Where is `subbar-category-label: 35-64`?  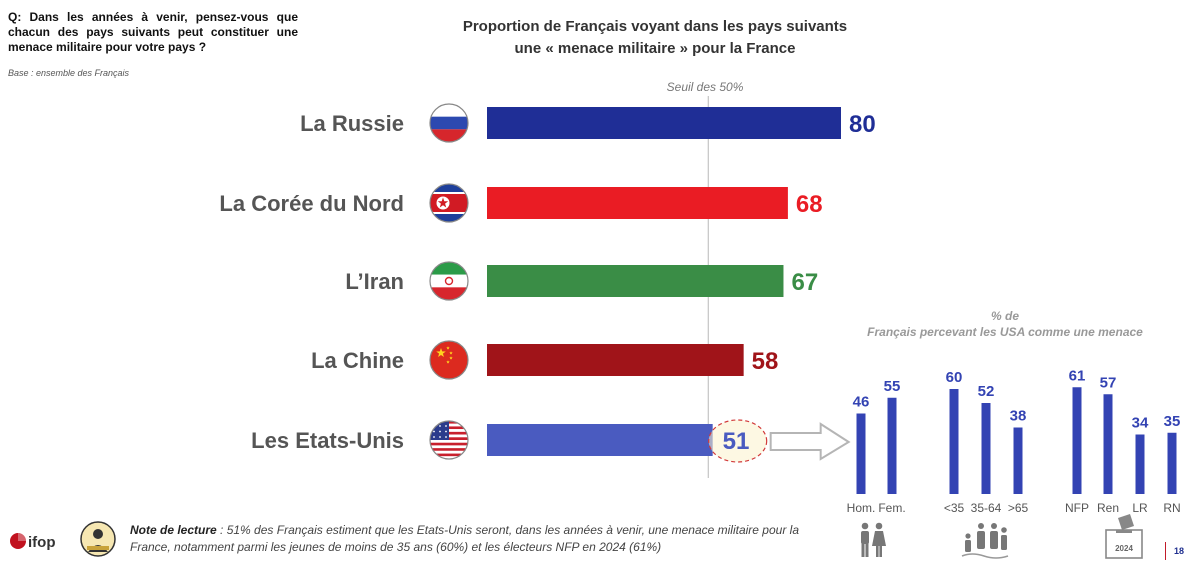 subbar-category-label: 35-64 is located at coordinates (986, 508).